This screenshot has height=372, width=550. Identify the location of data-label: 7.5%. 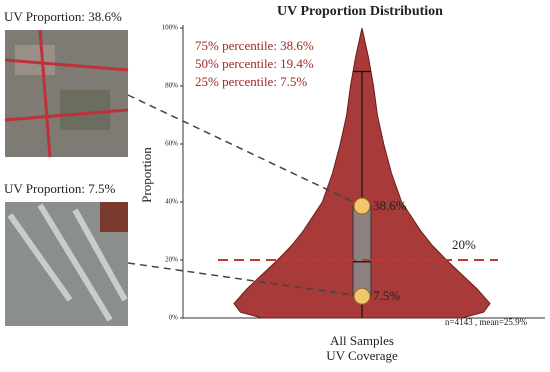
(386, 295).